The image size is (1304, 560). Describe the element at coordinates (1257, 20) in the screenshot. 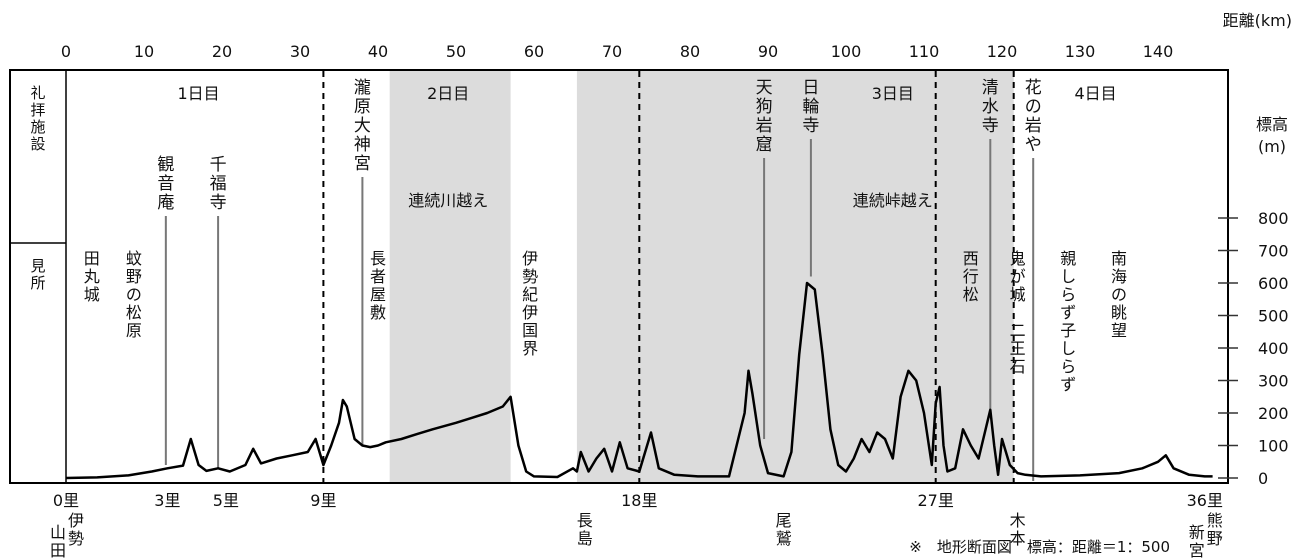

I see `x-axis-title: 距離(km)` at that location.